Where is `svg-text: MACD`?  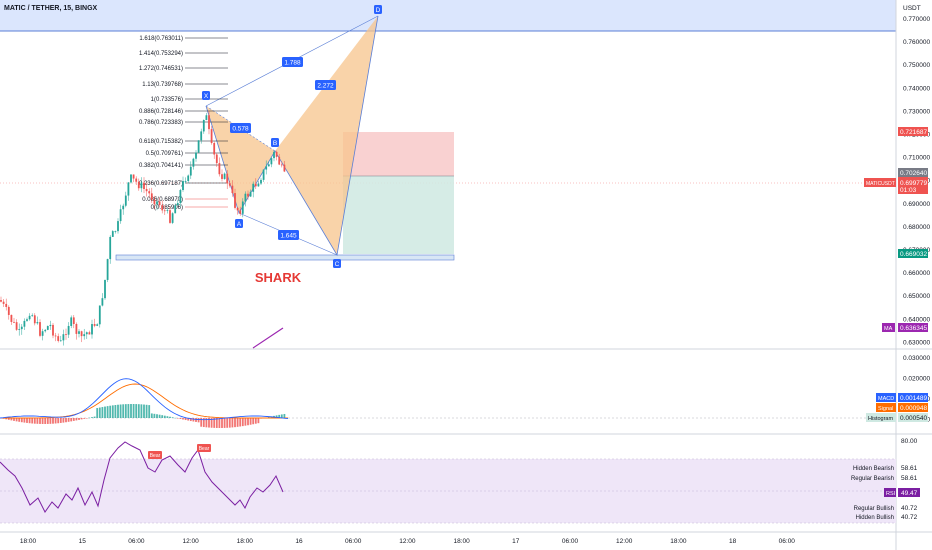 svg-text: MACD is located at coordinates (886, 399).